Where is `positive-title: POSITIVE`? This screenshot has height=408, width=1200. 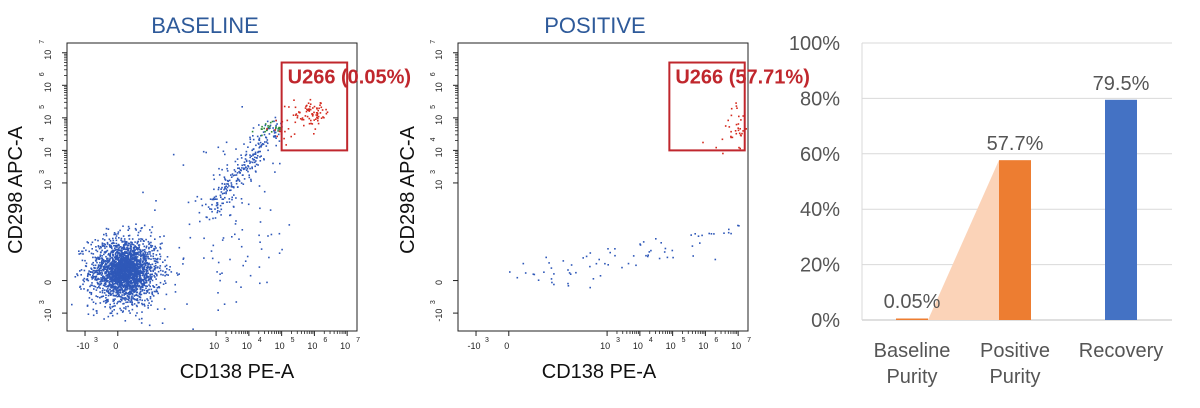
positive-title: POSITIVE is located at coordinates (594, 25).